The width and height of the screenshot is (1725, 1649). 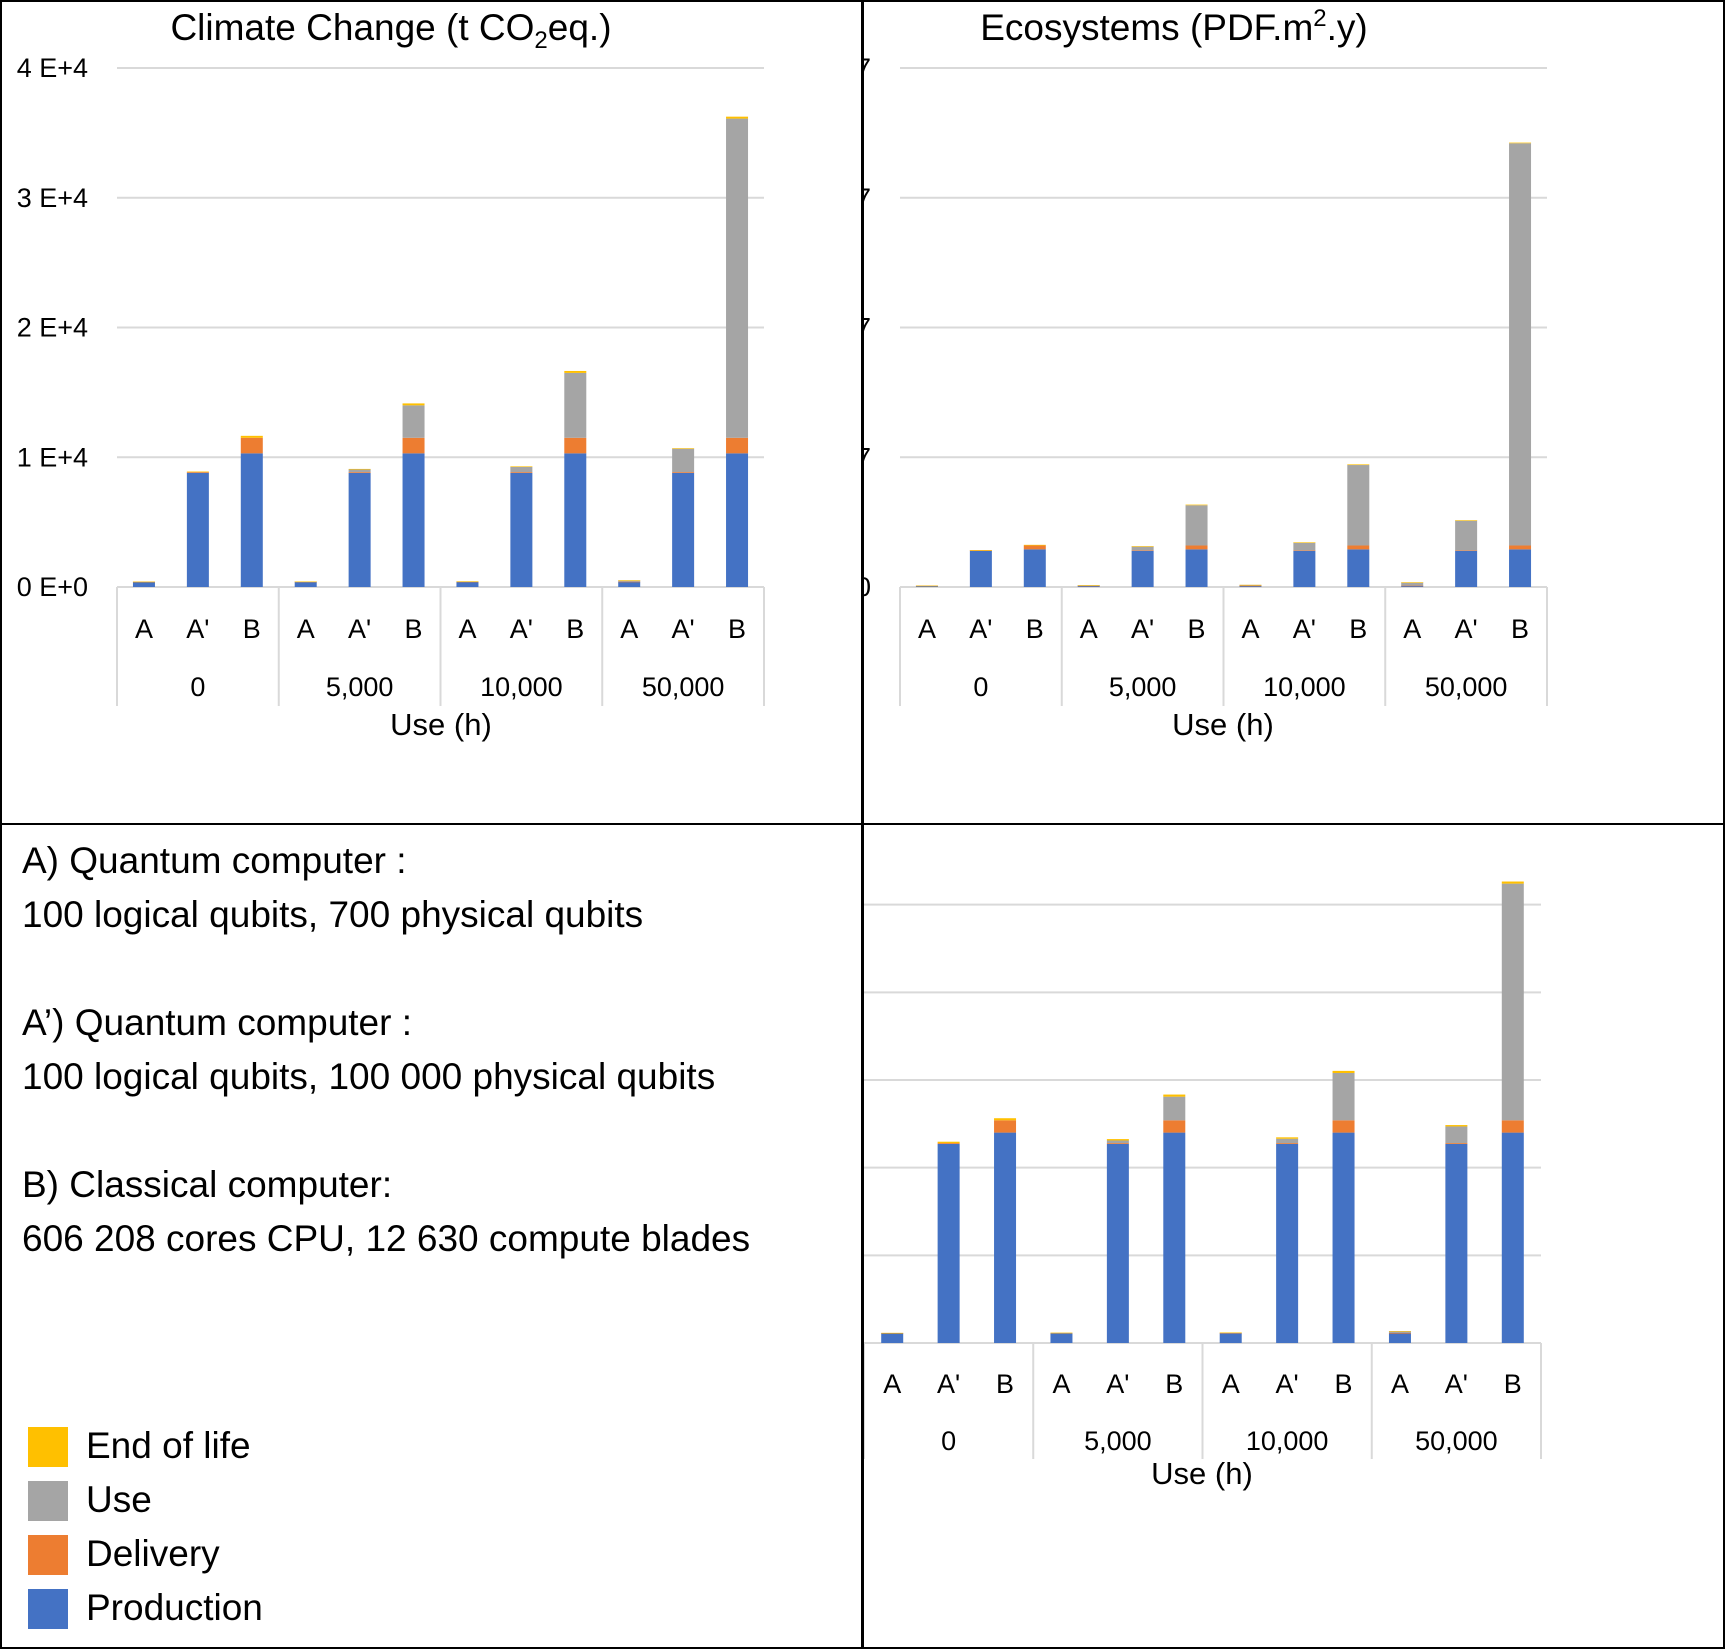 What do you see at coordinates (1304, 687) in the screenshot?
I see `group-label: 10,000` at bounding box center [1304, 687].